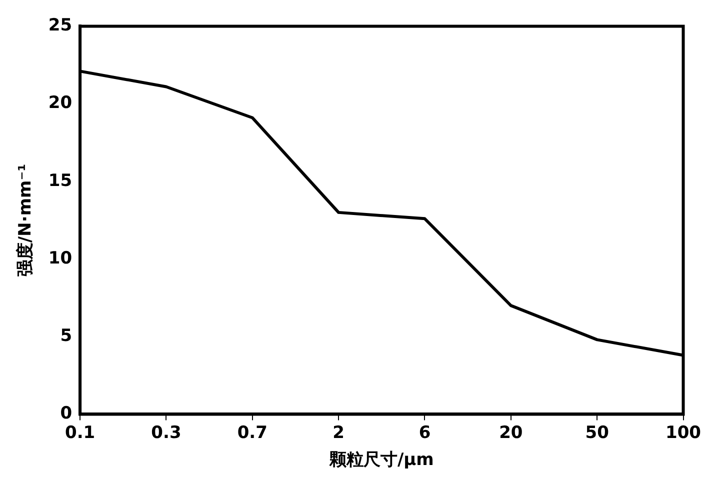 The image size is (712, 483). What do you see at coordinates (597, 432) in the screenshot?
I see `x-tick-label: 50` at bounding box center [597, 432].